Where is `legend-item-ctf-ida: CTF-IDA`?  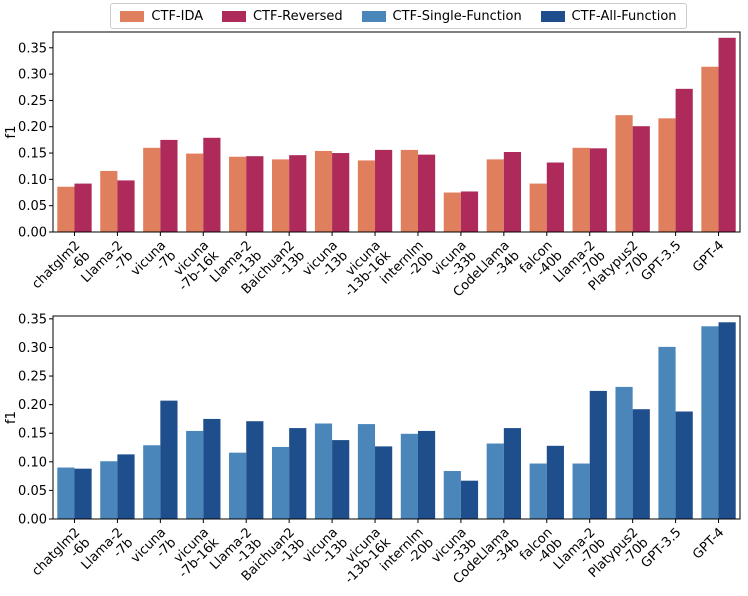 legend-item-ctf-ida: CTF-IDA is located at coordinates (161, 16).